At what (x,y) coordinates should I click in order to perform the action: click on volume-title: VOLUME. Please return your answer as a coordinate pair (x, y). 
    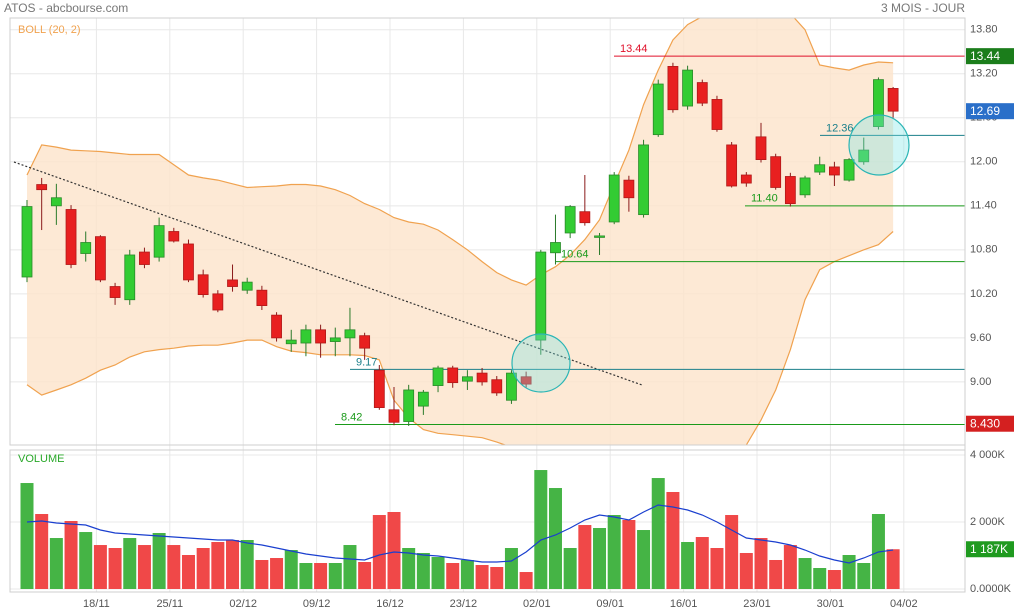
    Looking at the image, I should click on (41, 459).